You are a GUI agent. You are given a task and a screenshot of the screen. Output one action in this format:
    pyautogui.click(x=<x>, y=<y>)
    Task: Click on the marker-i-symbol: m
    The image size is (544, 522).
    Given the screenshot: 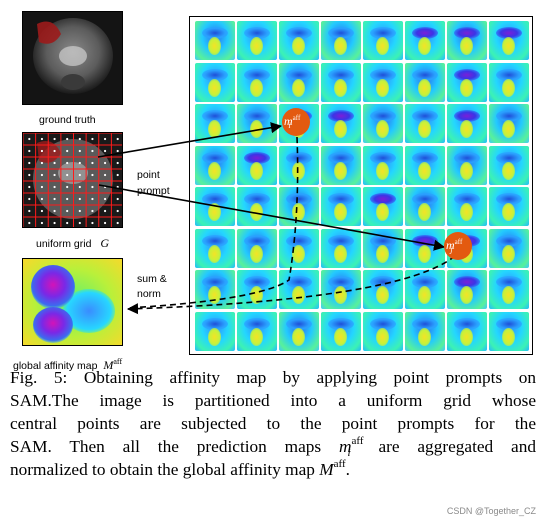 What is the action you would take?
    pyautogui.click(x=288, y=121)
    